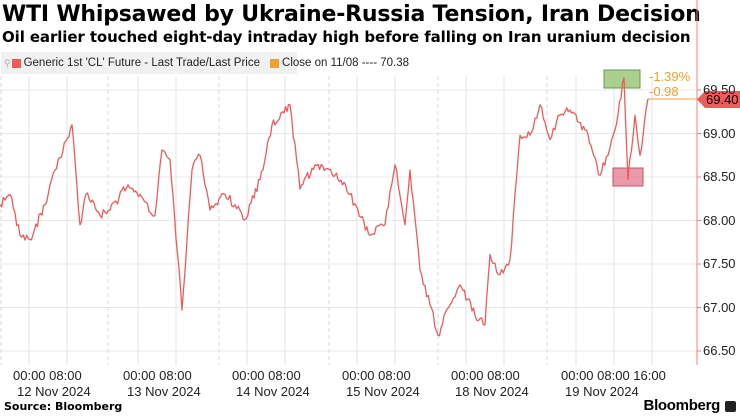 The width and height of the screenshot is (740, 416). Describe the element at coordinates (346, 63) in the screenshot. I see `legend-close-label: Close on 11/08 ---- 70.38` at that location.